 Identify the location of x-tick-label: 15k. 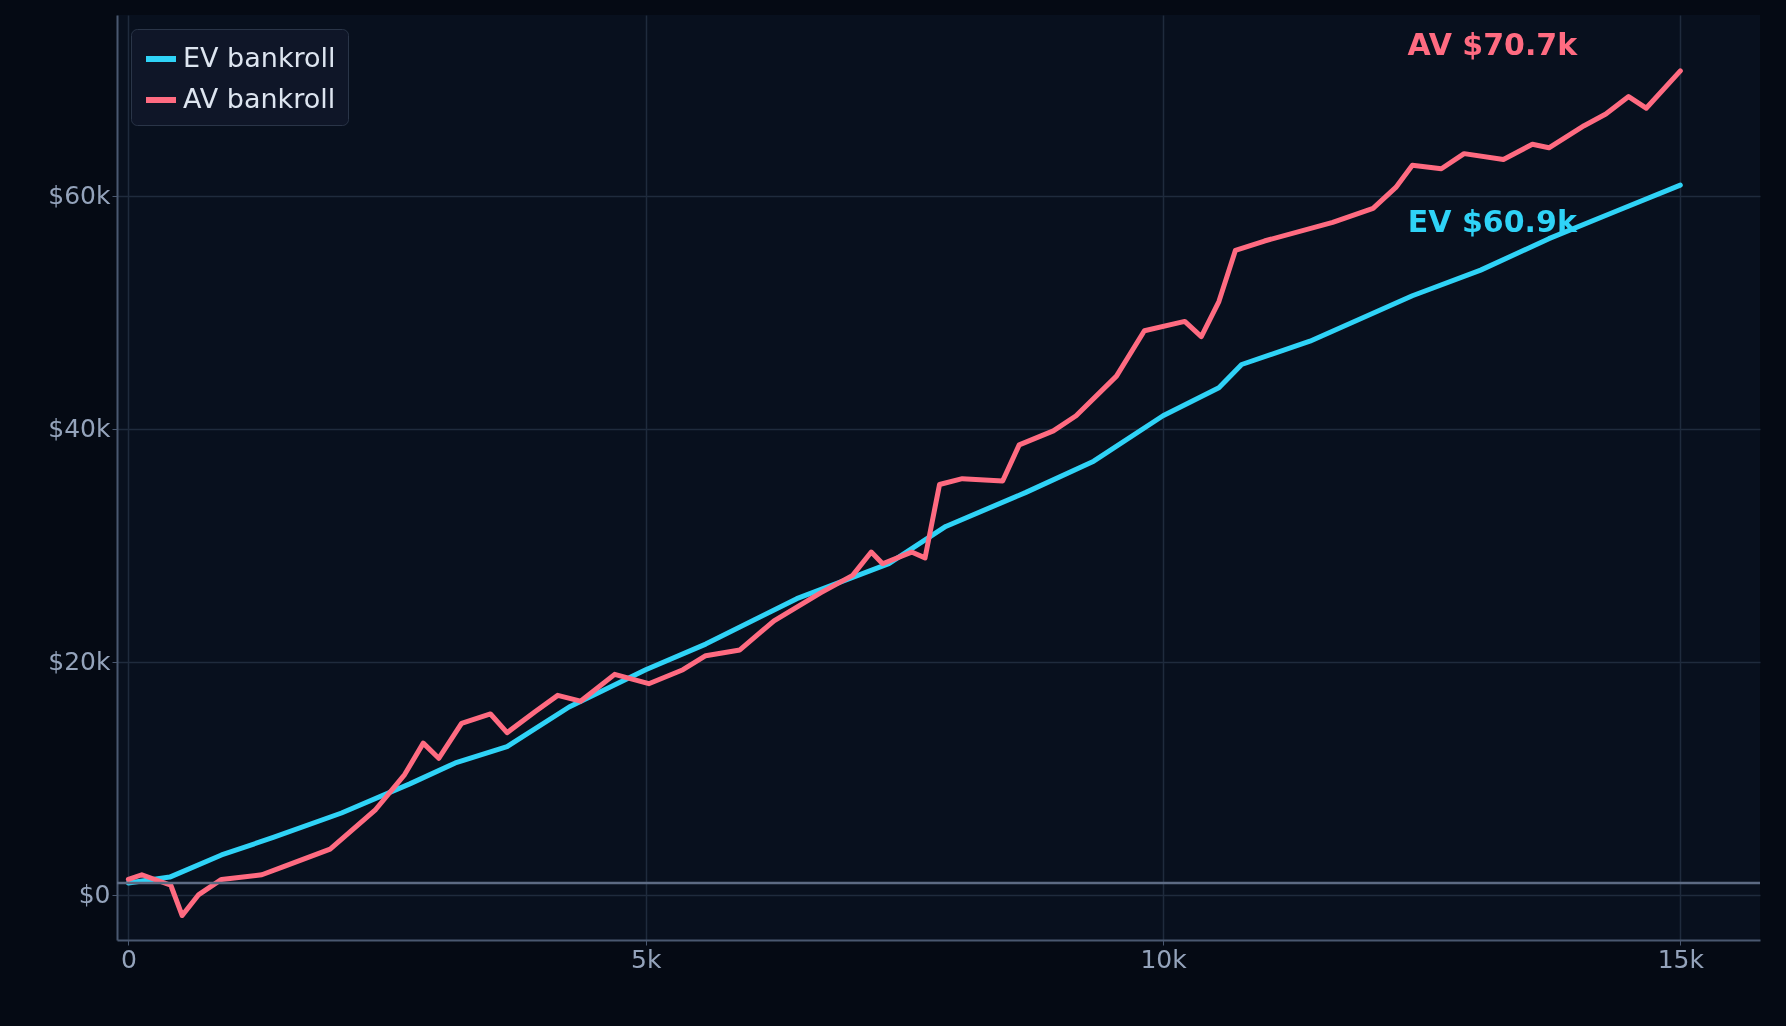
(1681, 959).